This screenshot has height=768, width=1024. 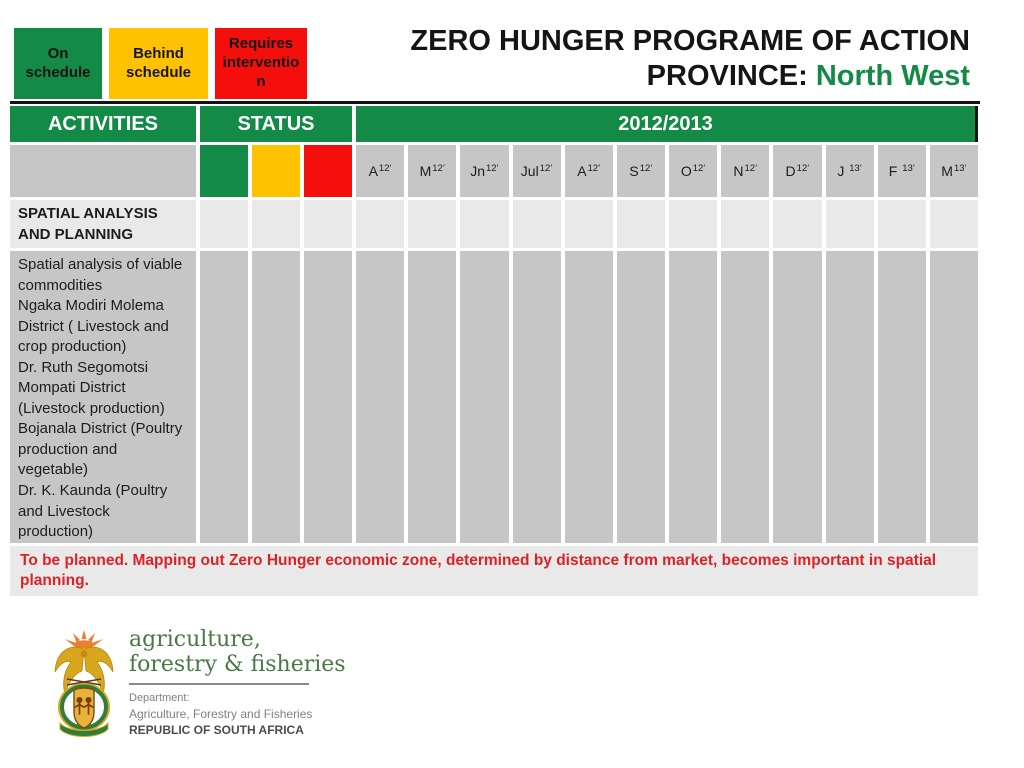 I want to click on month-header-jan13: J 13’, so click(x=849, y=171).